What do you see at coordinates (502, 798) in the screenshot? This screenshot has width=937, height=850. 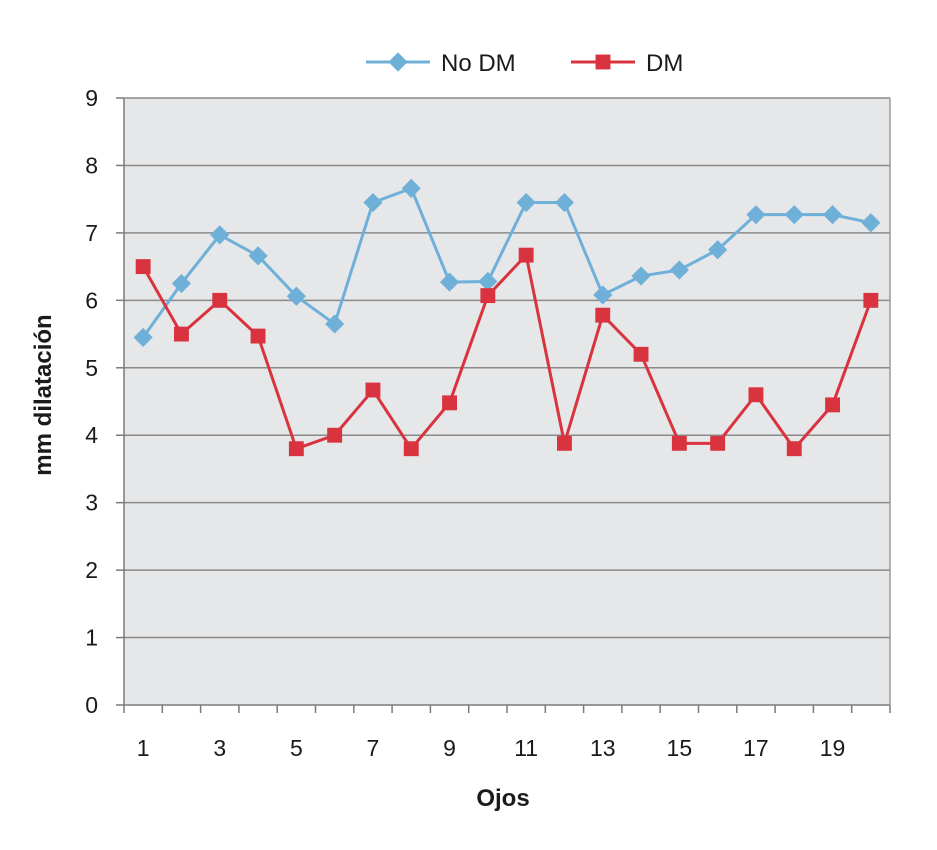 I see `x-axis-title: Ojos` at bounding box center [502, 798].